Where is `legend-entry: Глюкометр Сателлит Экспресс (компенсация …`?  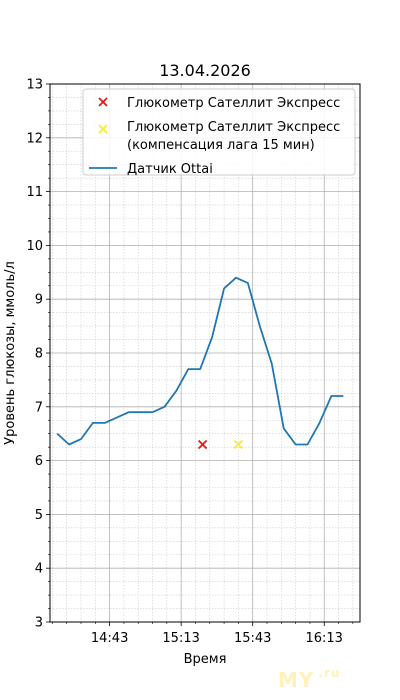
legend-entry: Глюкометр Сателлит Экспресс (компенсация … is located at coordinates (219, 136).